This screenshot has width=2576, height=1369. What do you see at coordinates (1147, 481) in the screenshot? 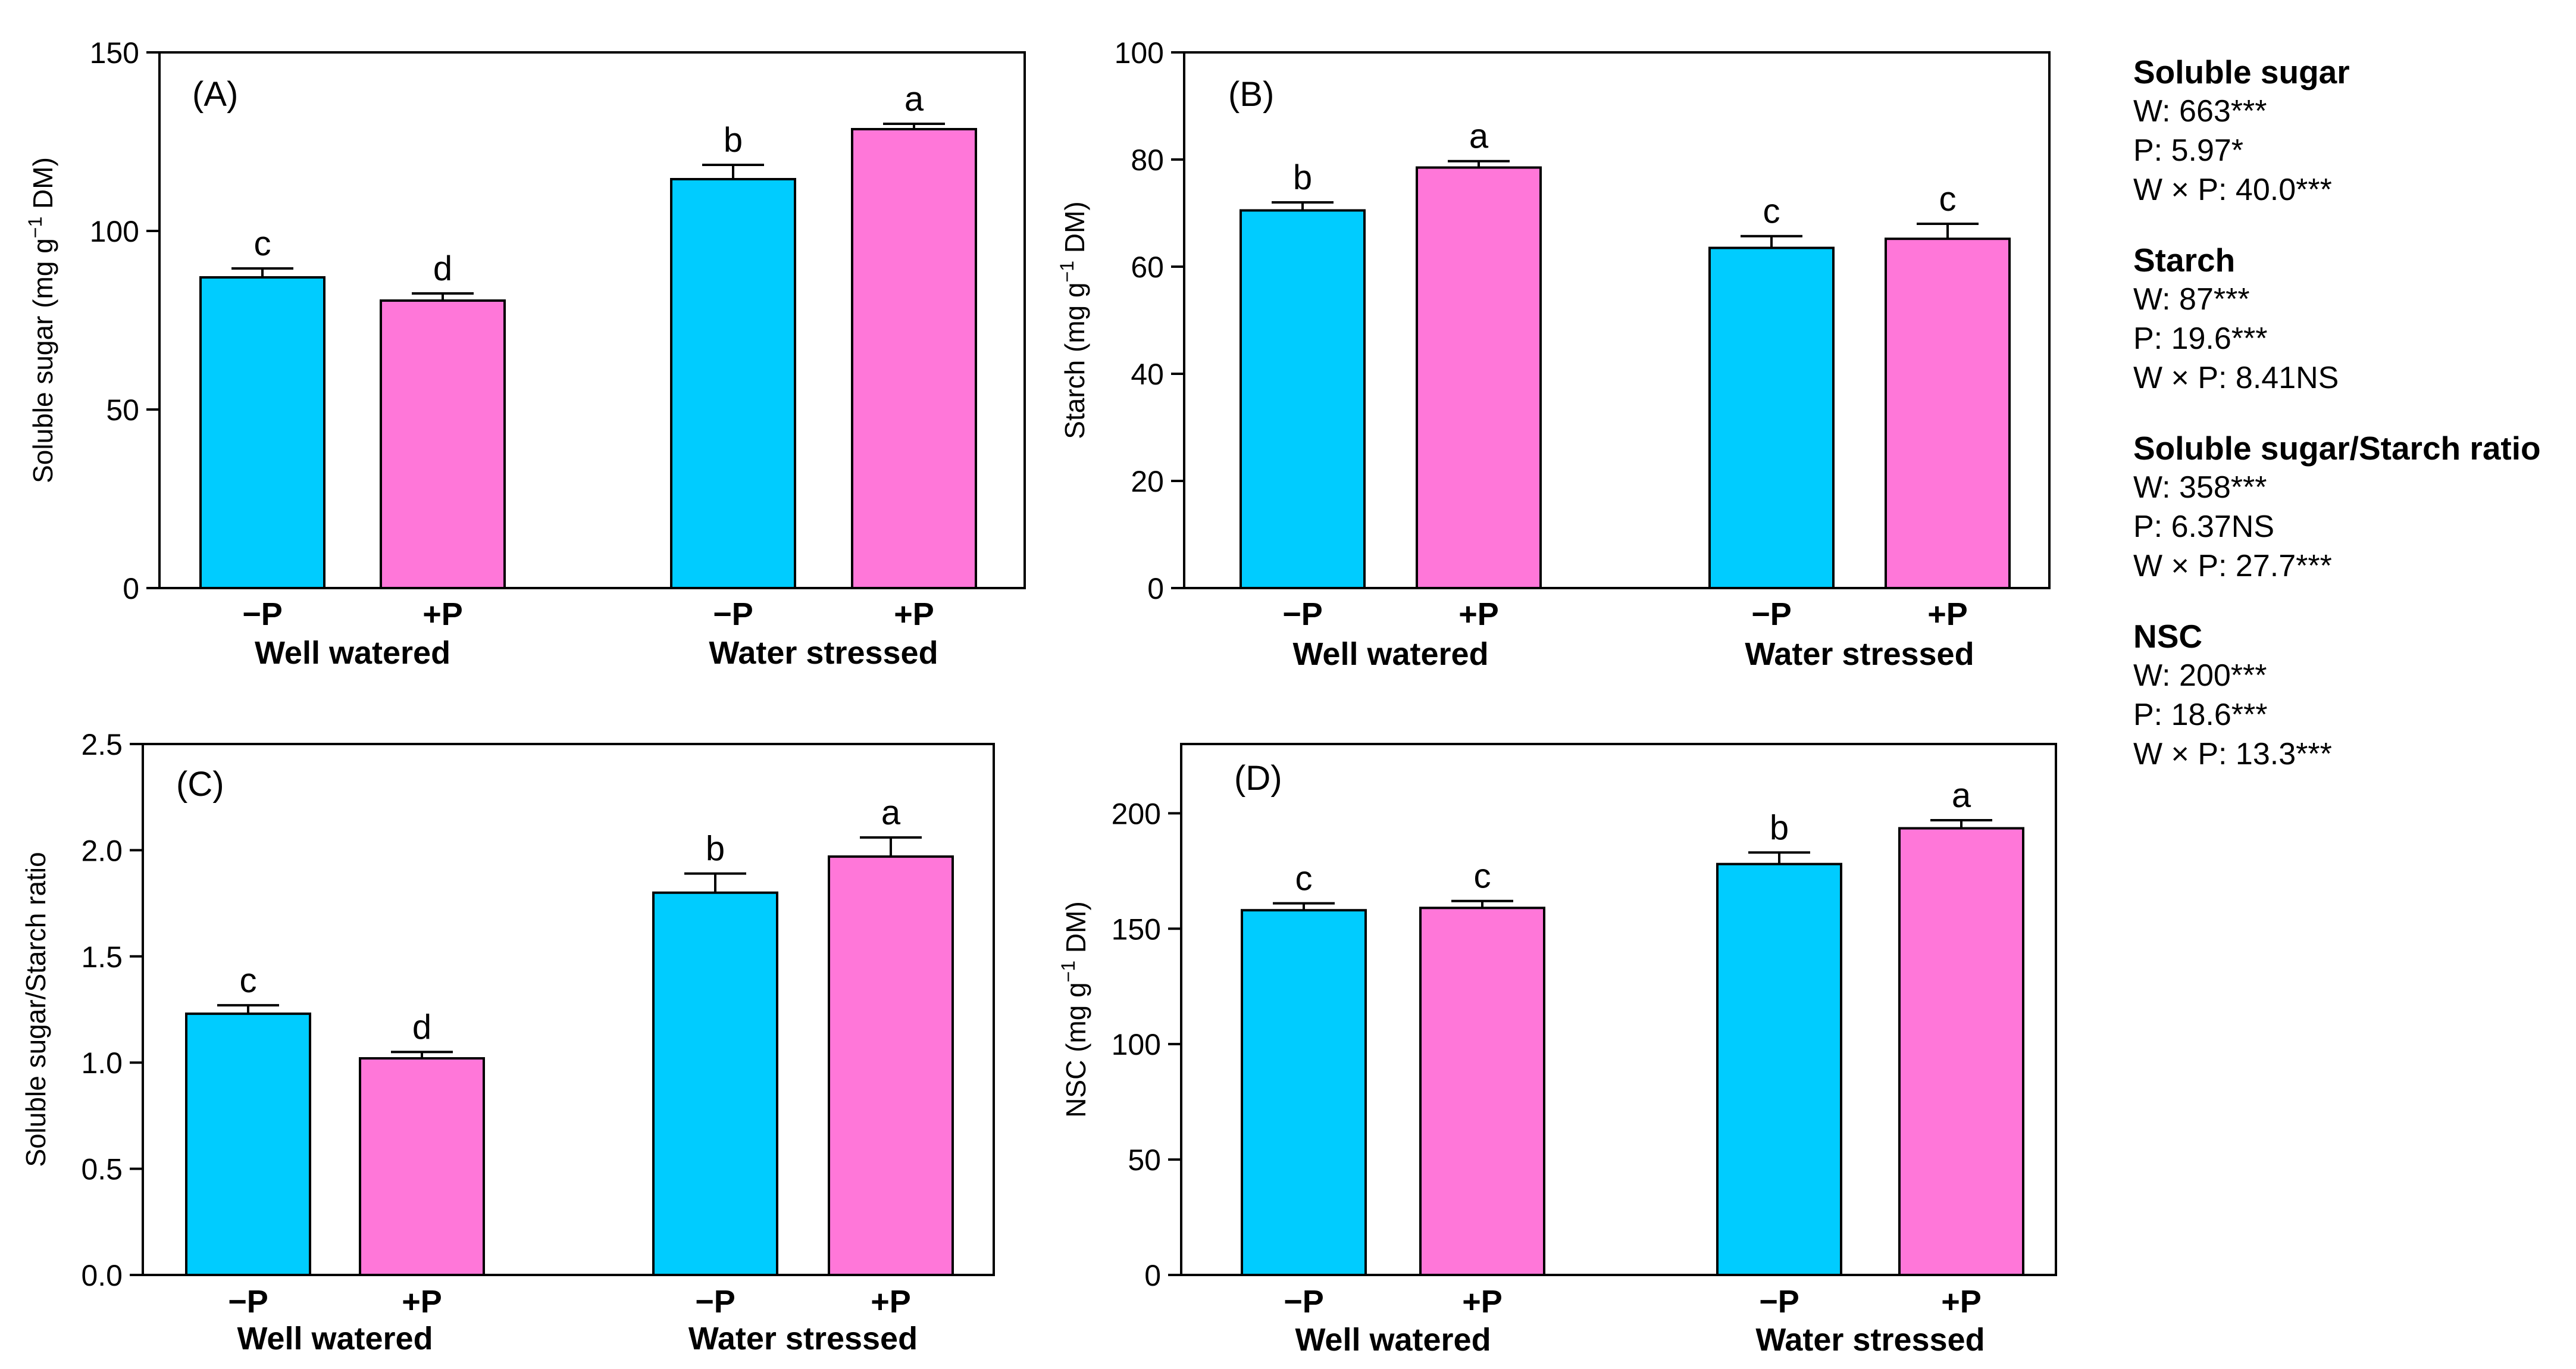
I see `y-tick-label: 20` at bounding box center [1147, 481].